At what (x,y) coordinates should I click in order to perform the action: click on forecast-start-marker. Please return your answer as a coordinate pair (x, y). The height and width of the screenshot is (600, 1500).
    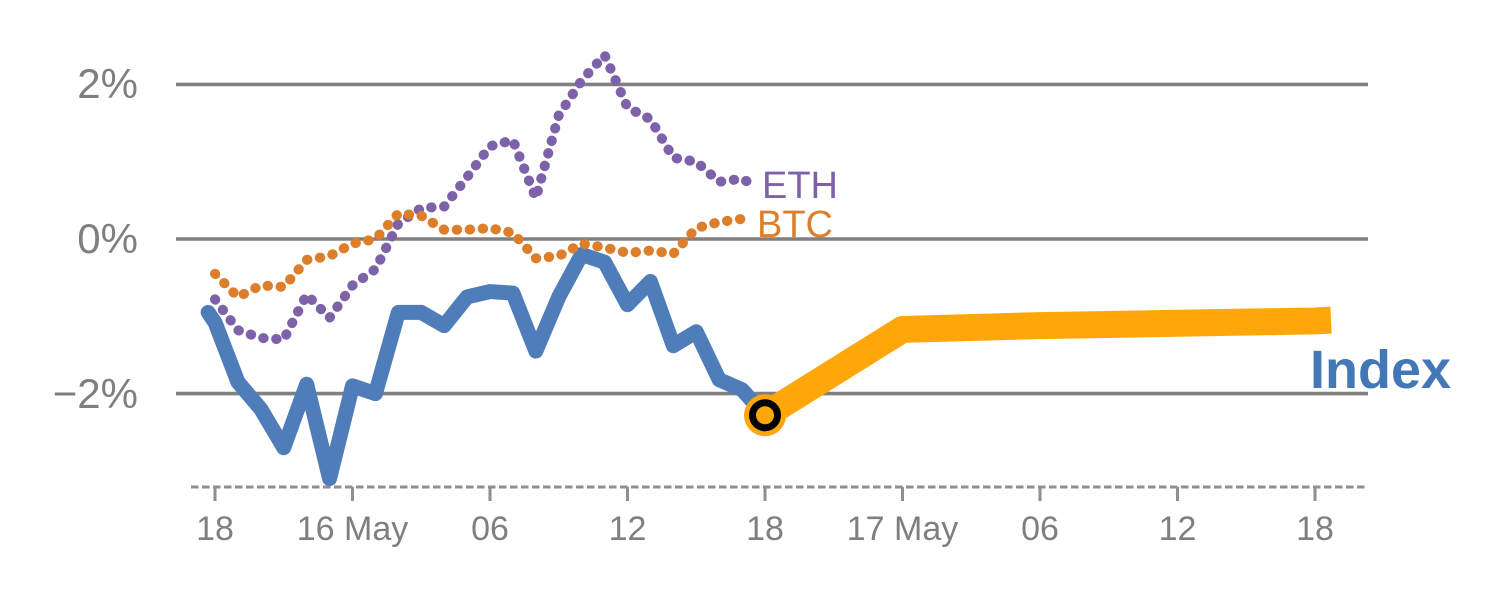
    Looking at the image, I should click on (765, 415).